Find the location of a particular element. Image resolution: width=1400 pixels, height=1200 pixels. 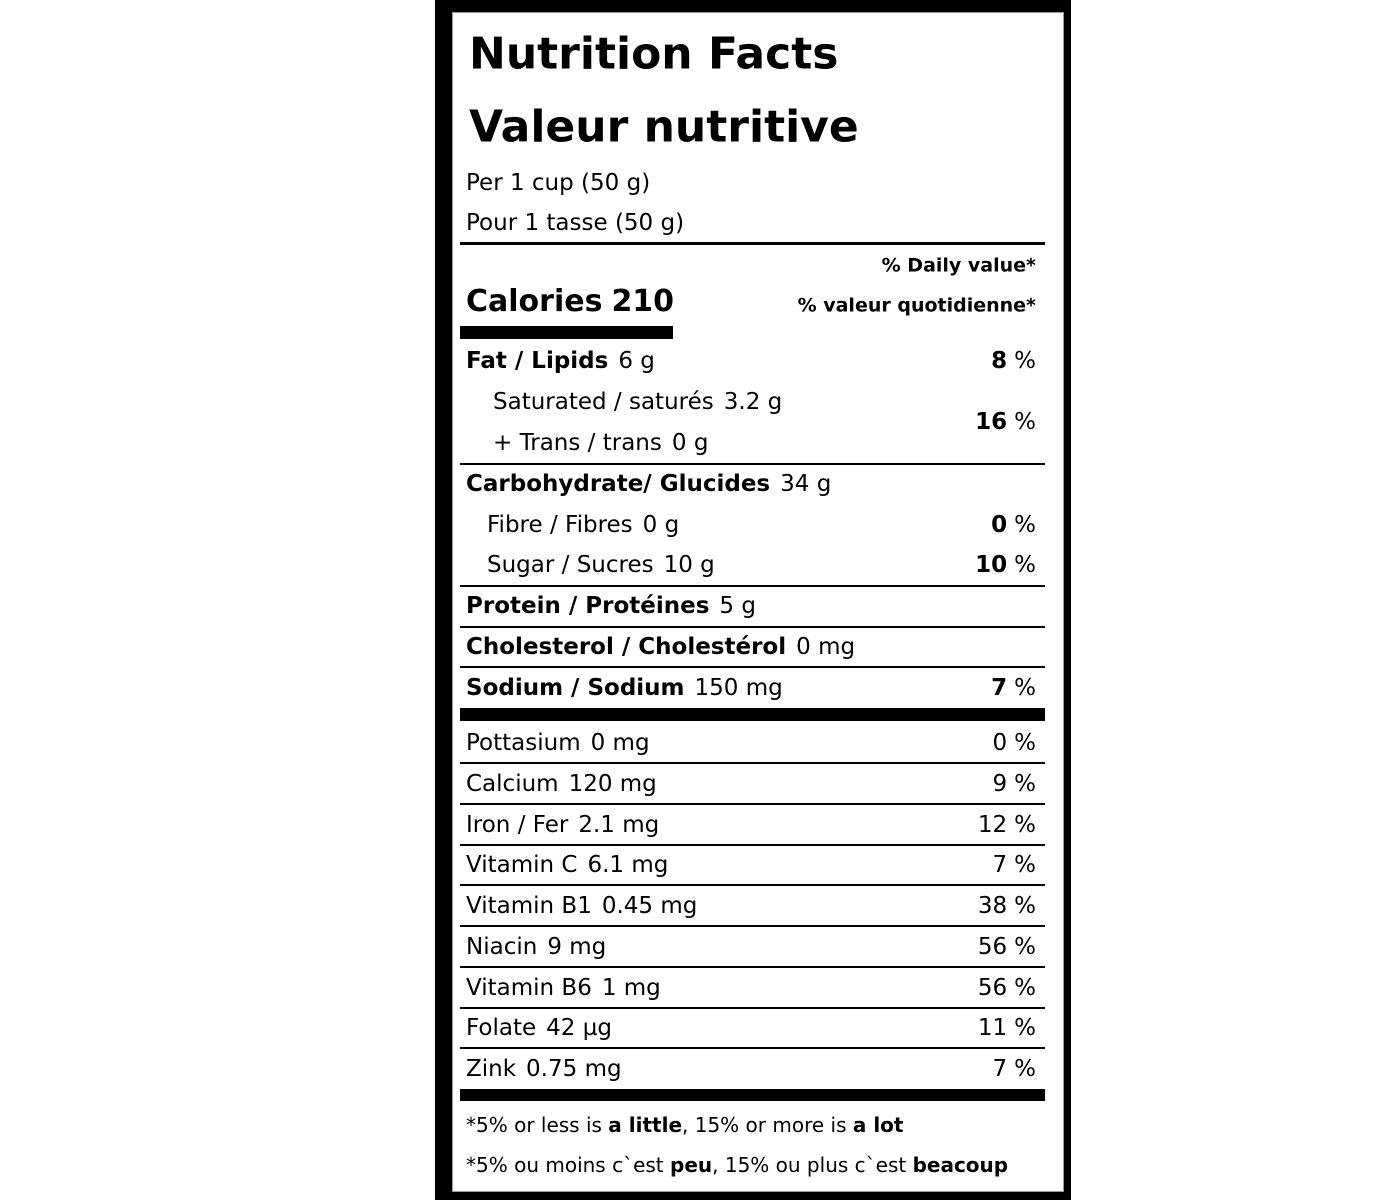

daily-value-number: 0 is located at coordinates (999, 525).